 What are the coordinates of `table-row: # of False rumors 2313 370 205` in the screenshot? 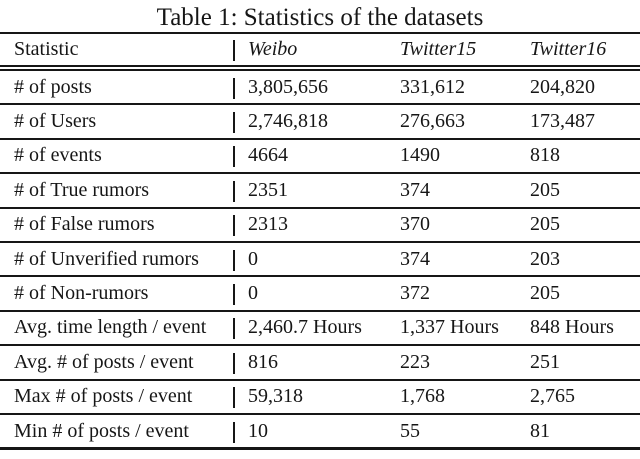 It's located at (320, 224).